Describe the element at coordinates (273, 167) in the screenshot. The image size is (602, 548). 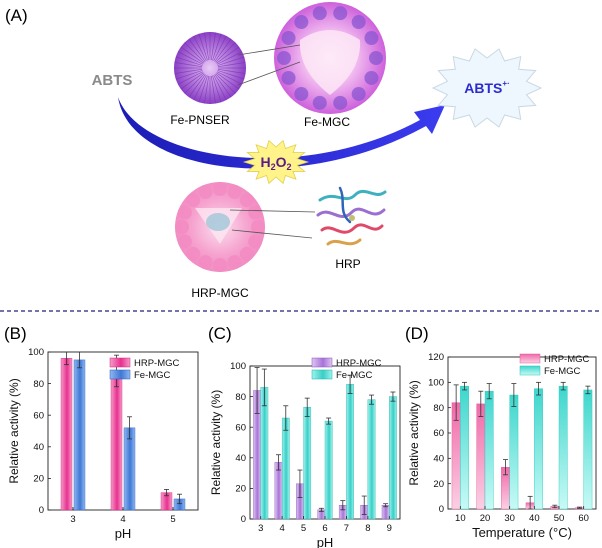
I see `h2o2-sub1: 2` at that location.